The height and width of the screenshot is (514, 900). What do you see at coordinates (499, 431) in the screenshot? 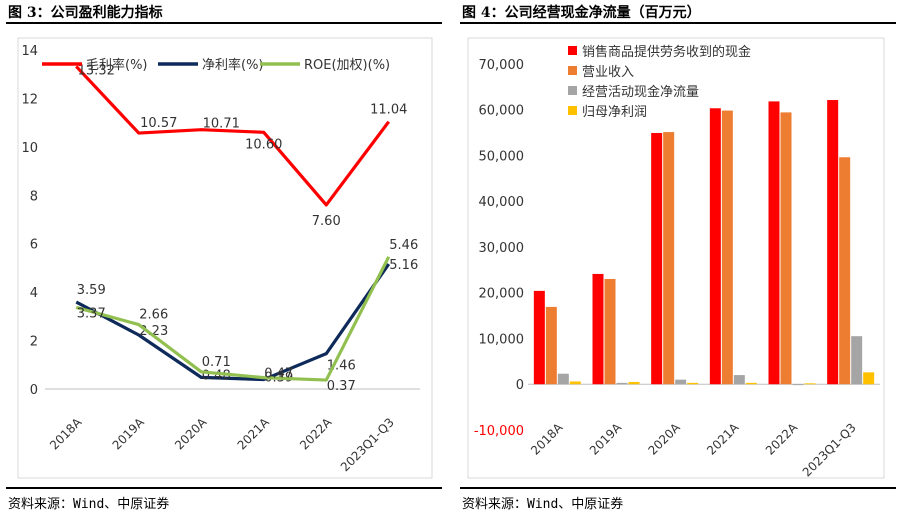
I see `y-tick-label: -10,000` at bounding box center [499, 431].